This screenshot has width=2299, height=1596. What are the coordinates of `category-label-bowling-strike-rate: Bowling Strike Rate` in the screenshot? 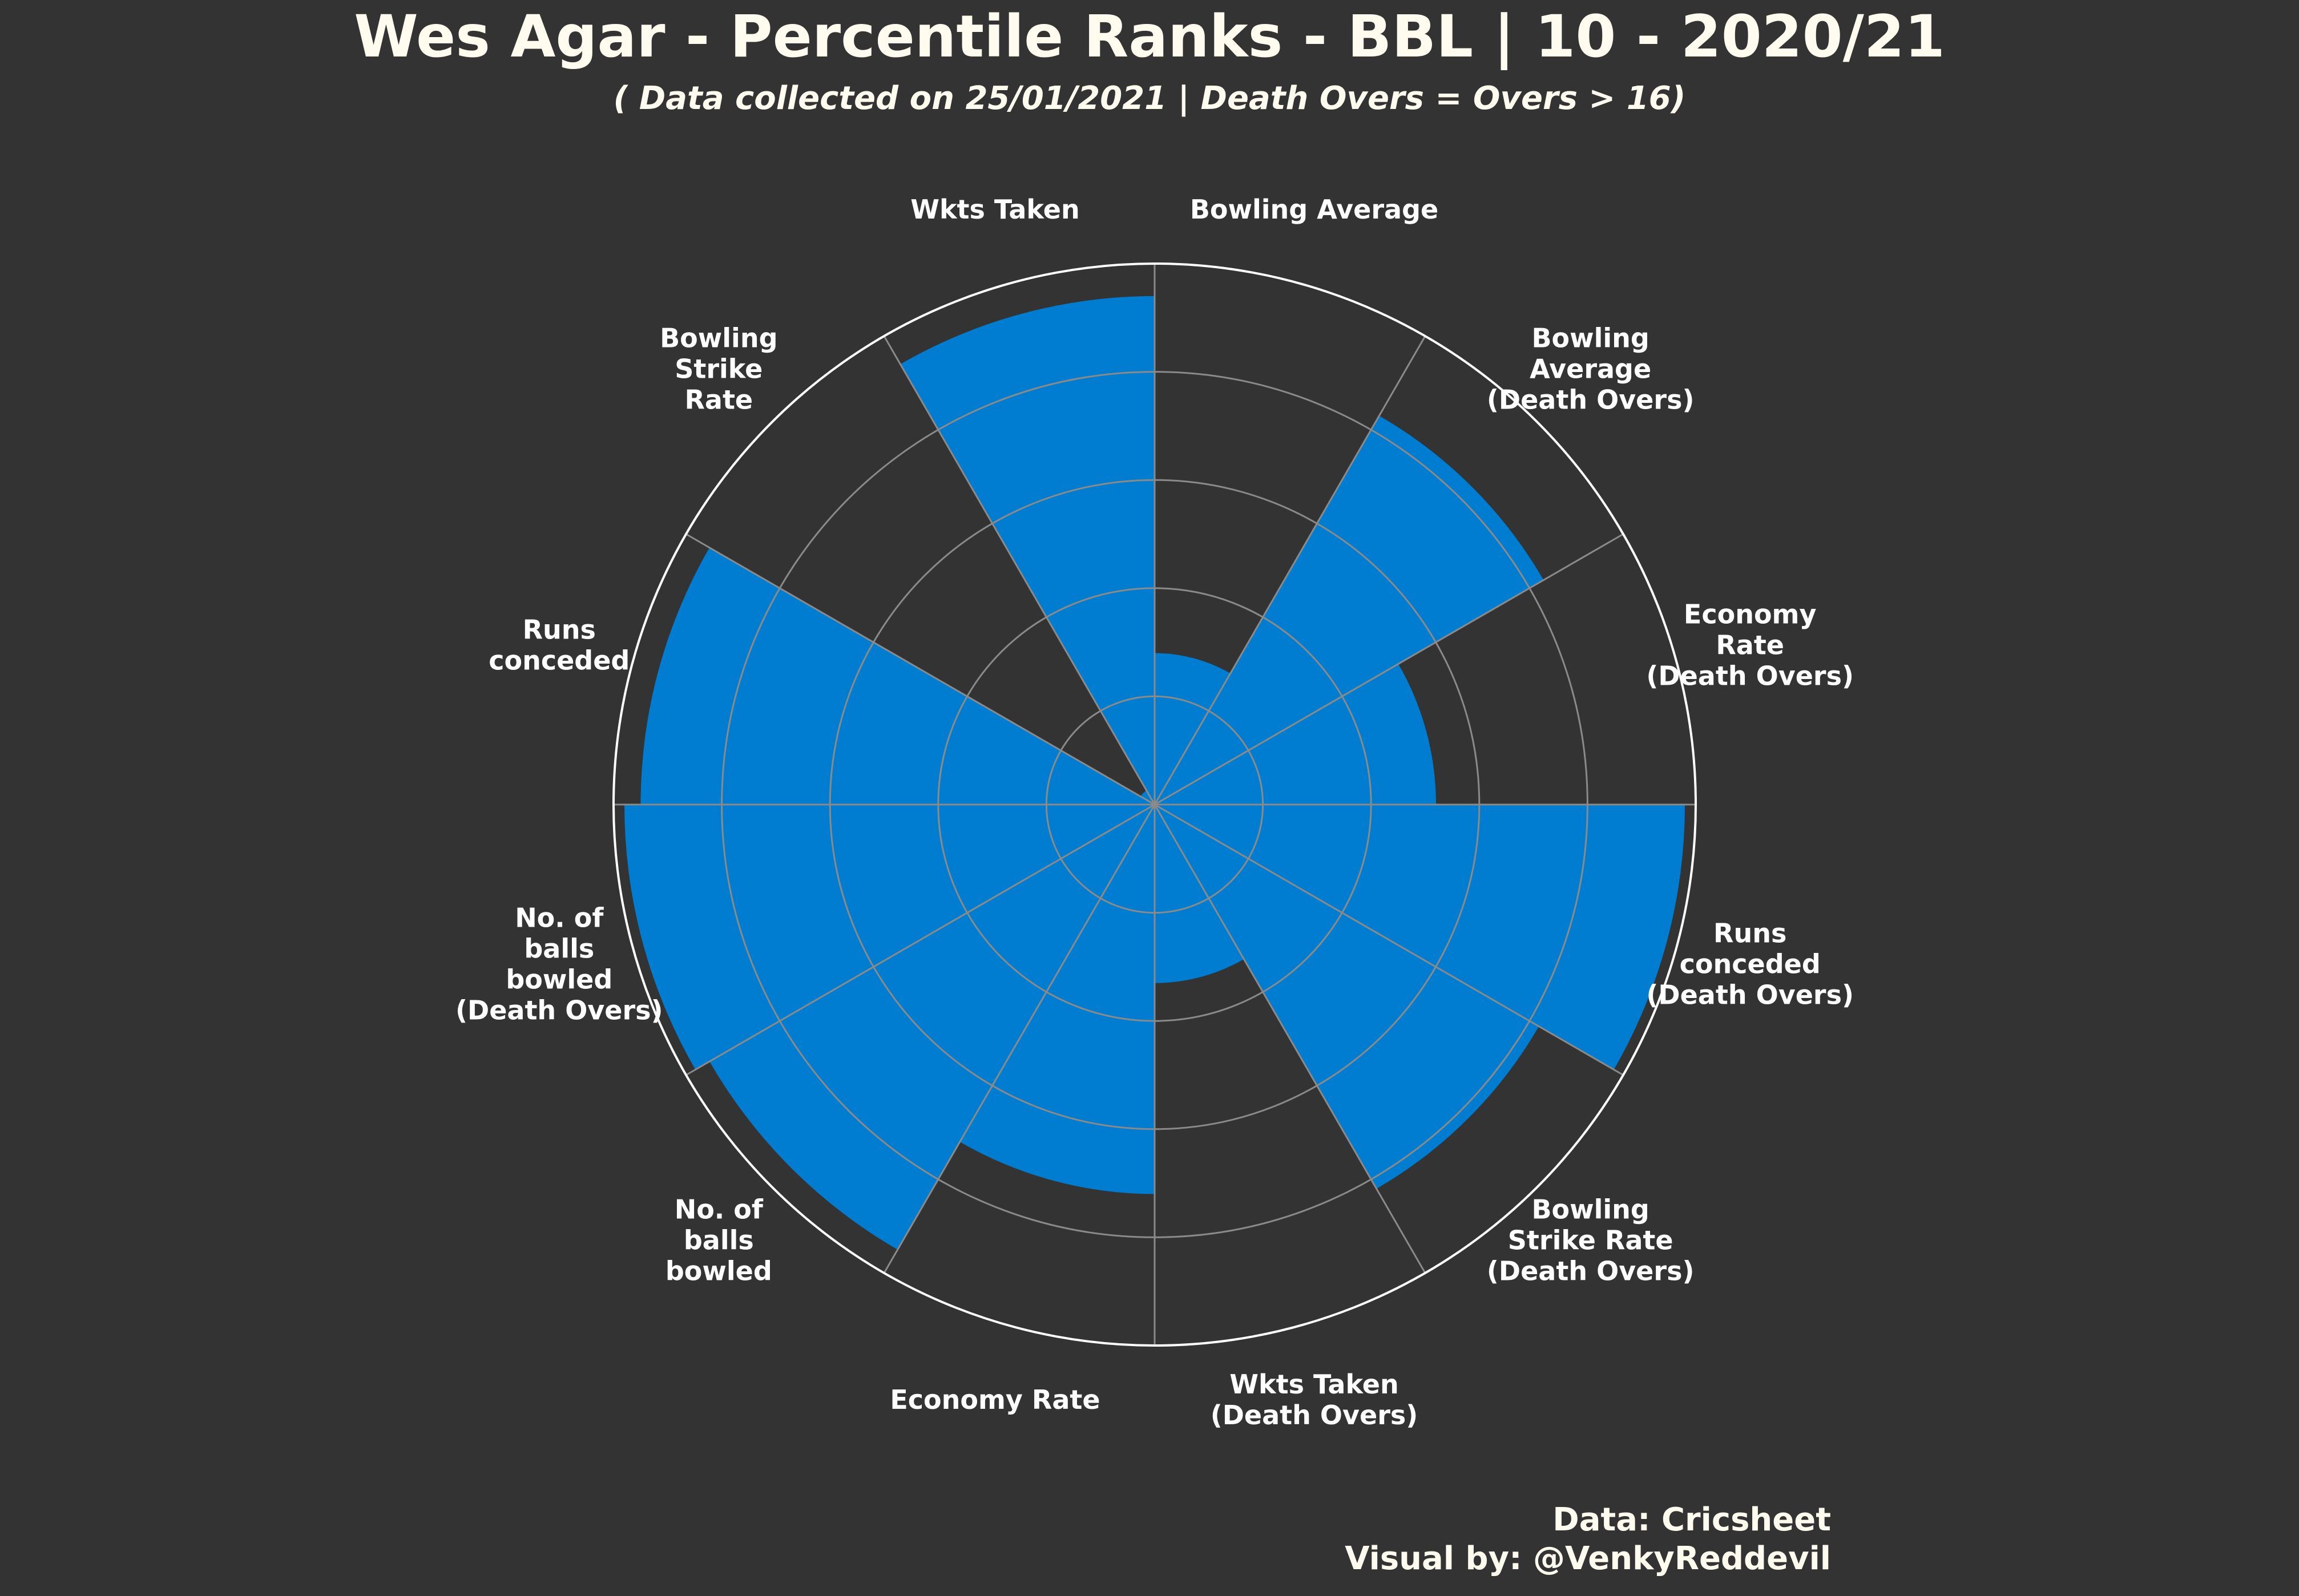 It's located at (719, 368).